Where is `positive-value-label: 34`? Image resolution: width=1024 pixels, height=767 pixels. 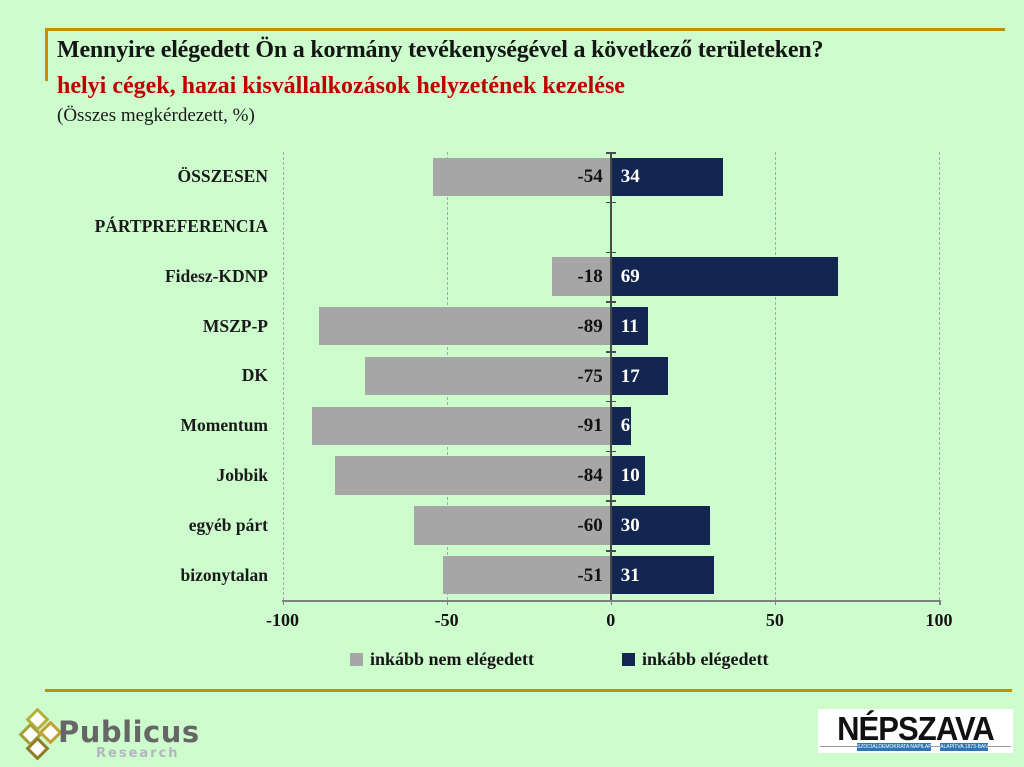
positive-value-label: 34 is located at coordinates (630, 177).